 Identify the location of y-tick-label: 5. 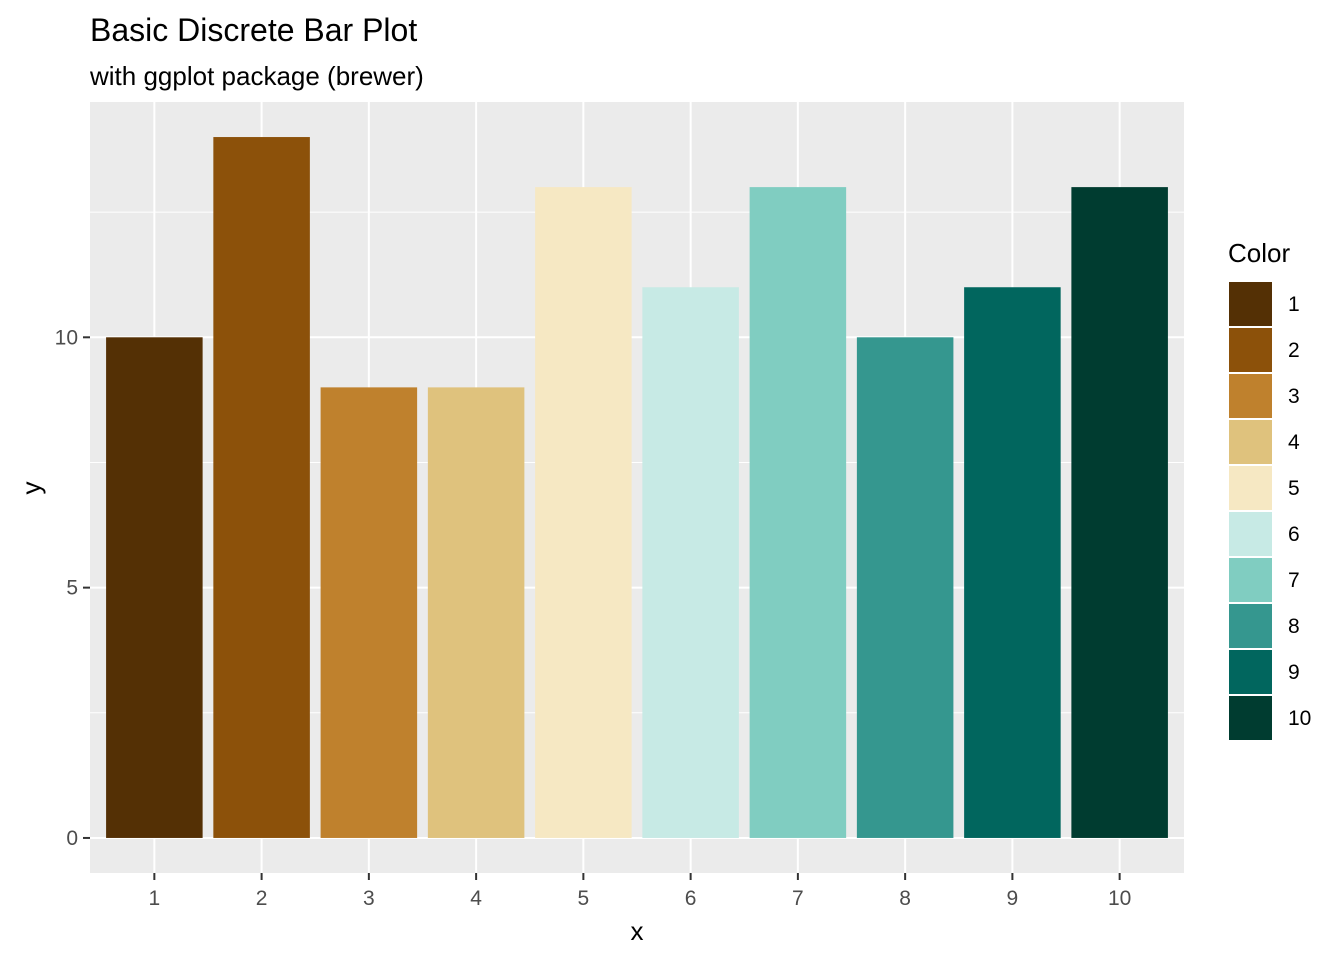
(72, 588).